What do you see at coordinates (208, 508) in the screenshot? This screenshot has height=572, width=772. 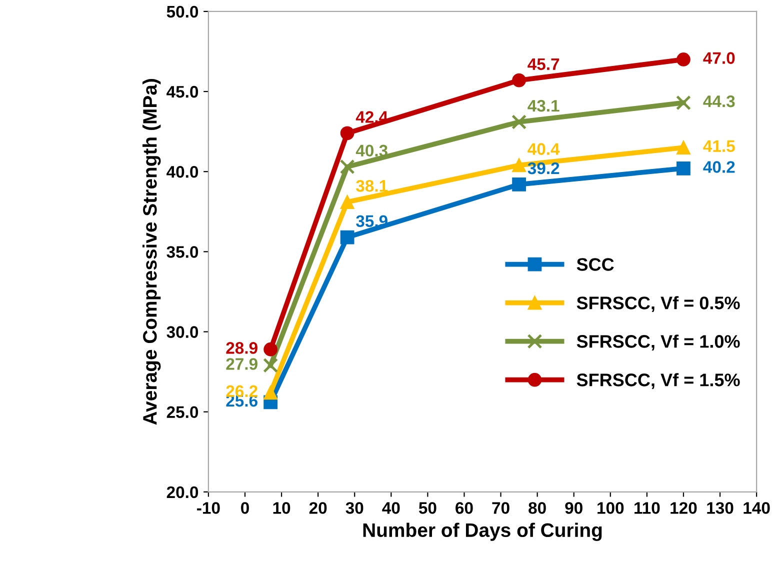 I see `x-tick-label: -10` at bounding box center [208, 508].